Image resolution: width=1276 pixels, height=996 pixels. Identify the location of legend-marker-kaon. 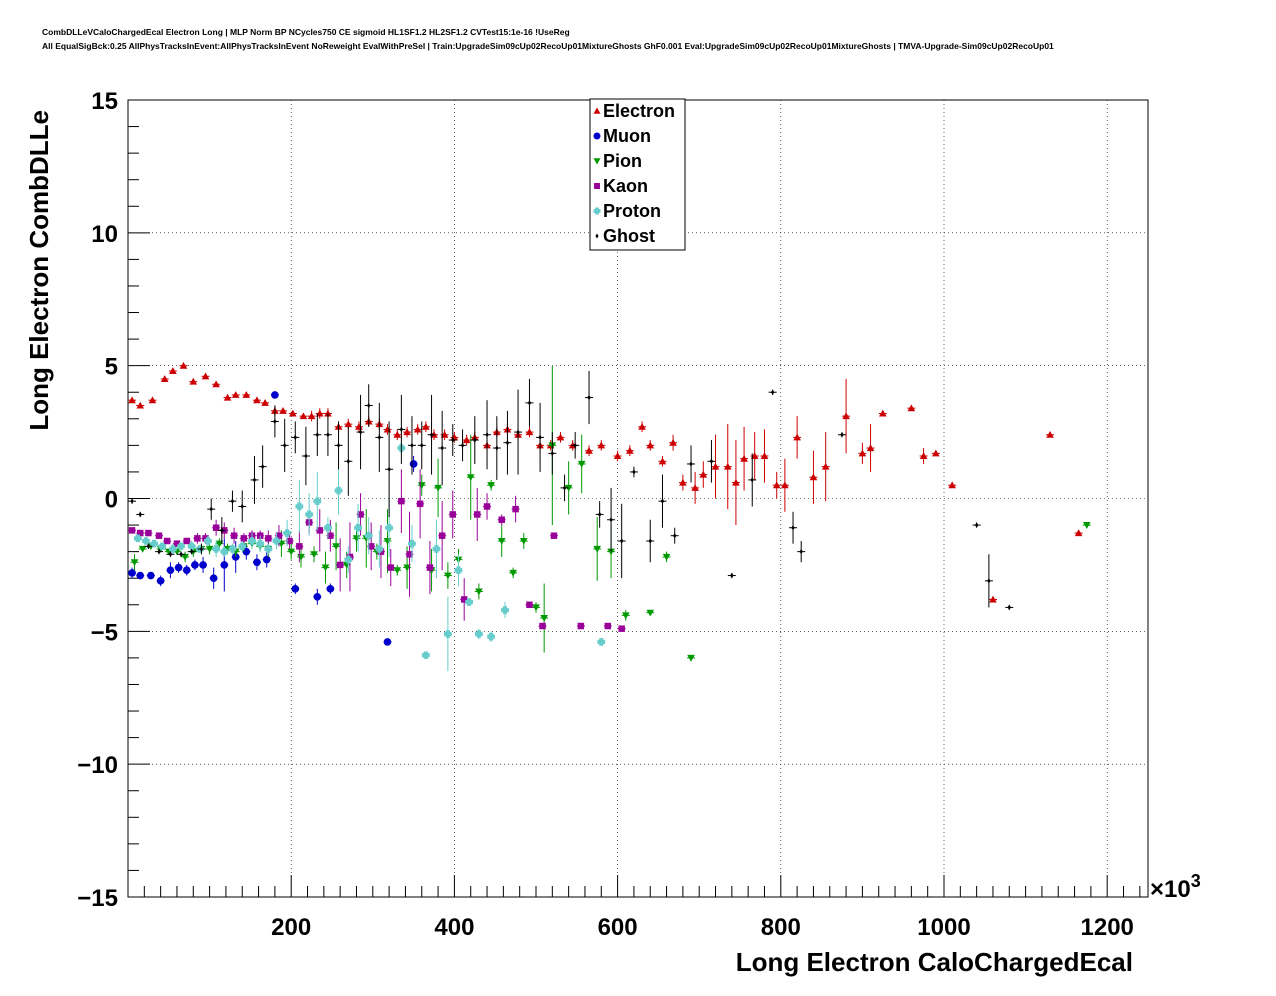
(597, 186).